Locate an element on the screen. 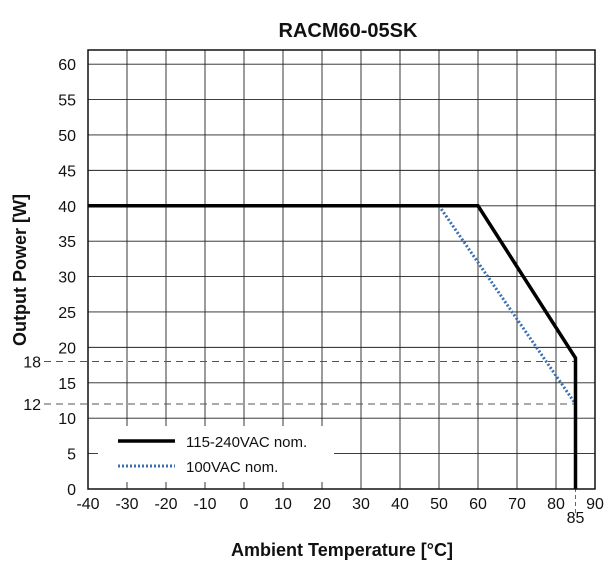 This screenshot has width=608, height=562. y-tick-label: 5 is located at coordinates (71, 455).